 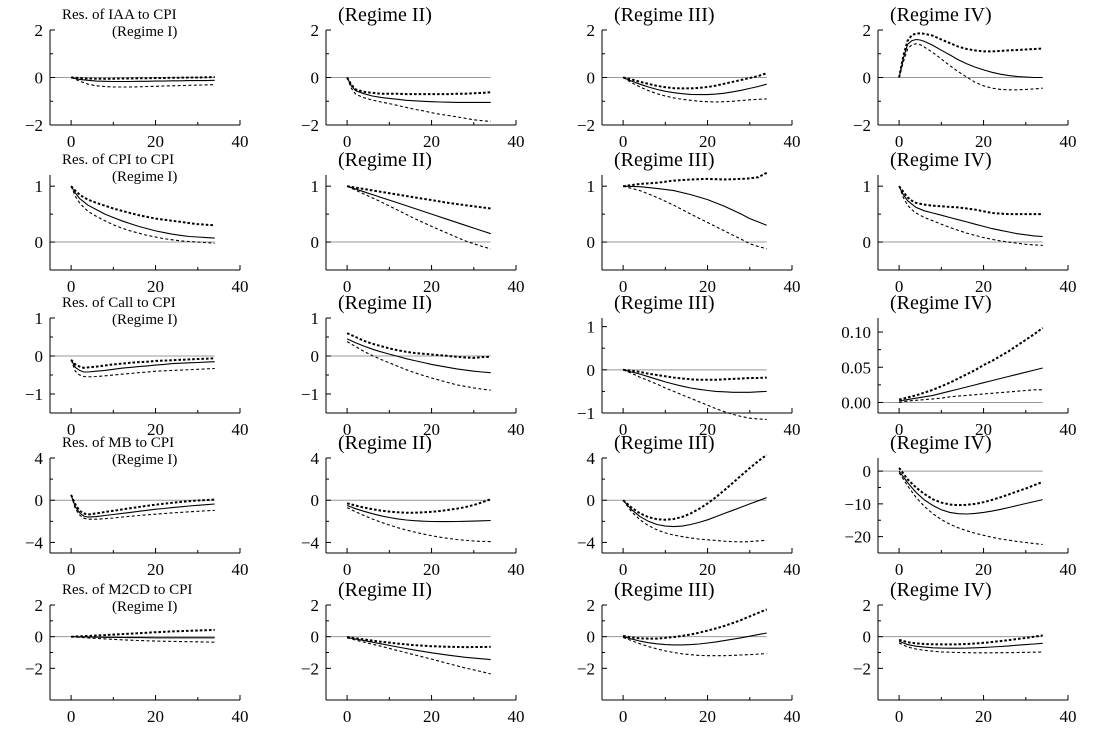 I want to click on irf-panel: 1 0 −1 0 20 40 (Regime II), so click(x=413, y=365).